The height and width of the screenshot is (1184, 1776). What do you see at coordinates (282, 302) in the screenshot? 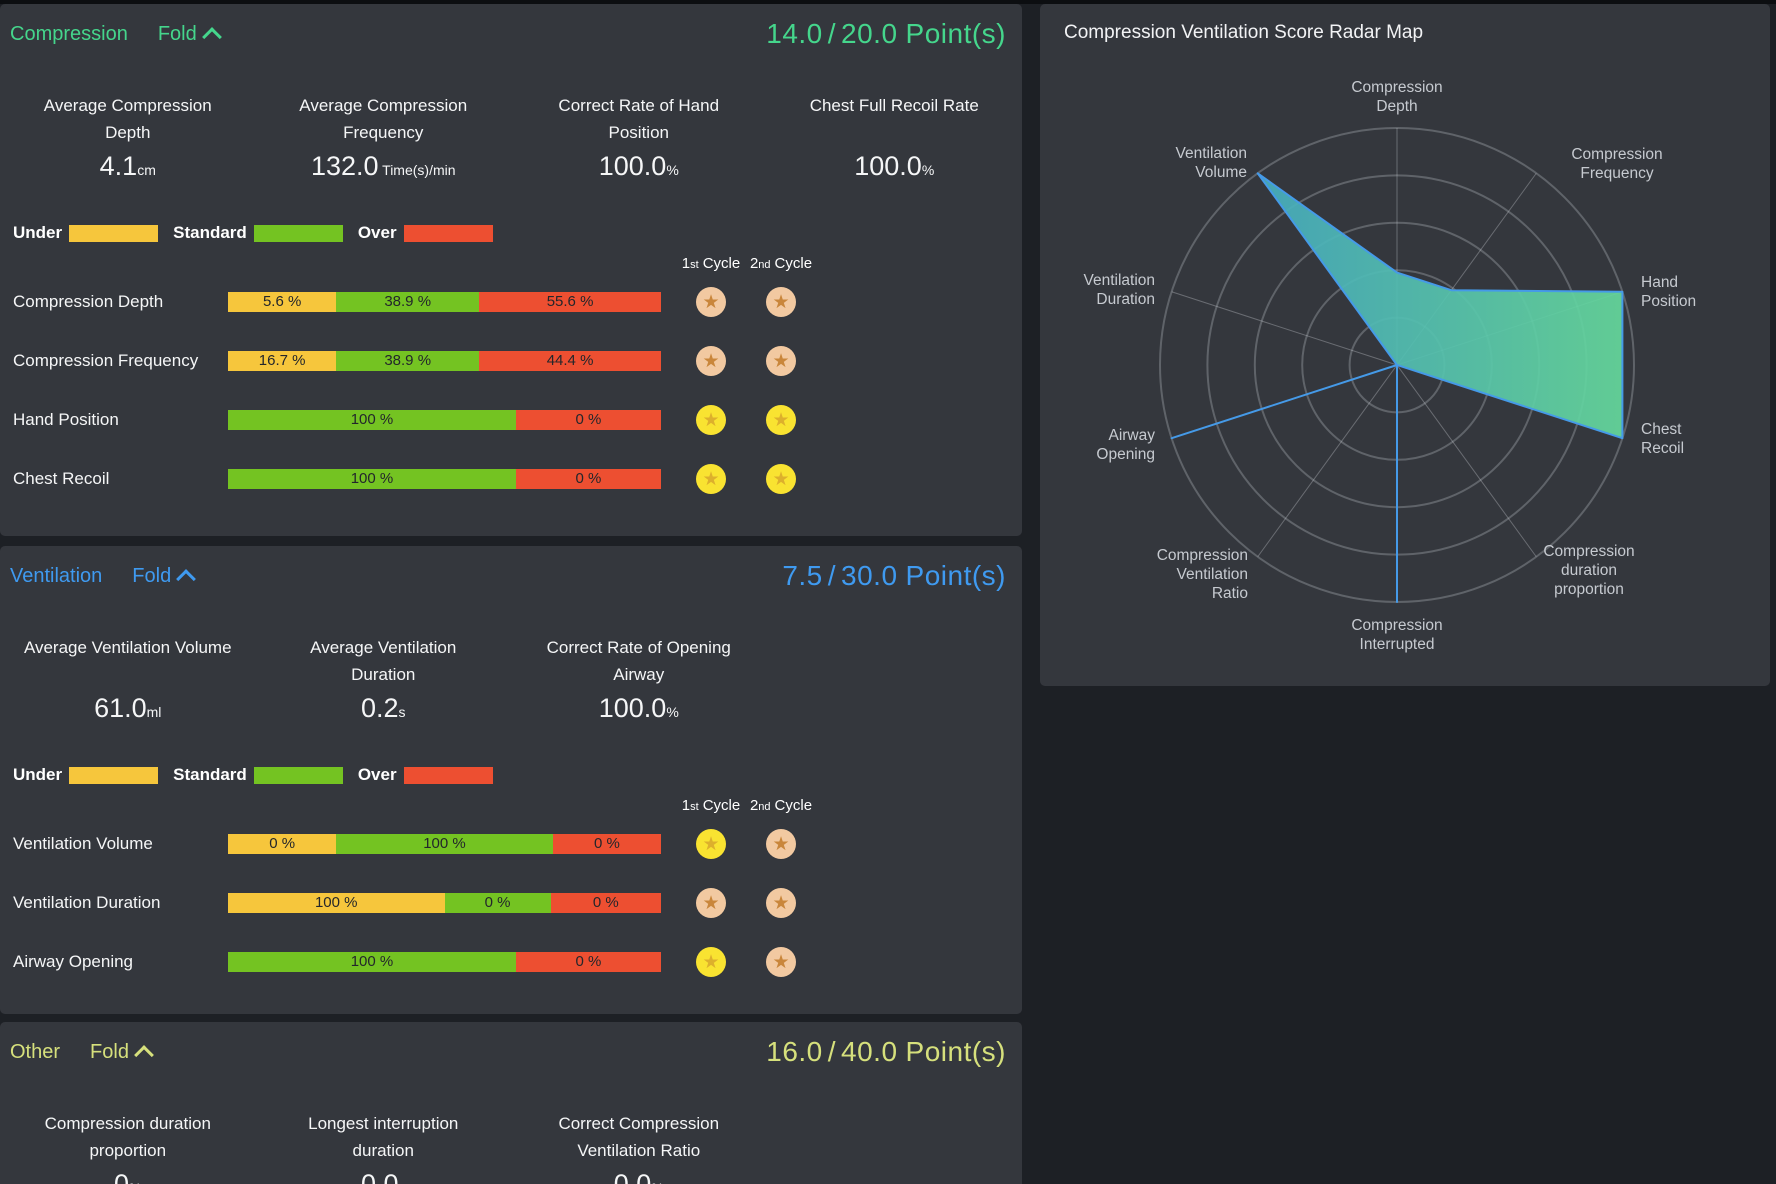
I see `bar-segment-under: 5.6 %` at bounding box center [282, 302].